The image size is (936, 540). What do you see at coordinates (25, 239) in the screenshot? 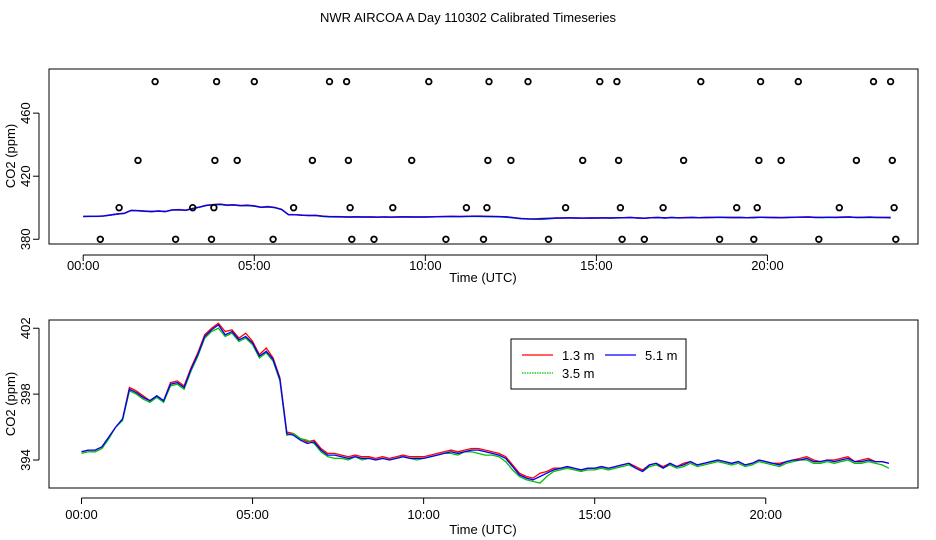
I see `top-y-tick-label: 380` at bounding box center [25, 239].